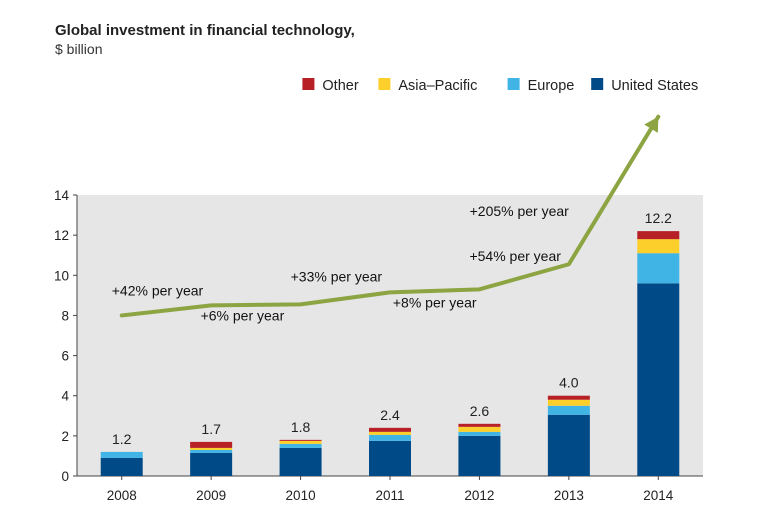 Image resolution: width=758 pixels, height=523 pixels. What do you see at coordinates (211, 464) in the screenshot?
I see `bar-2009-united-states` at bounding box center [211, 464].